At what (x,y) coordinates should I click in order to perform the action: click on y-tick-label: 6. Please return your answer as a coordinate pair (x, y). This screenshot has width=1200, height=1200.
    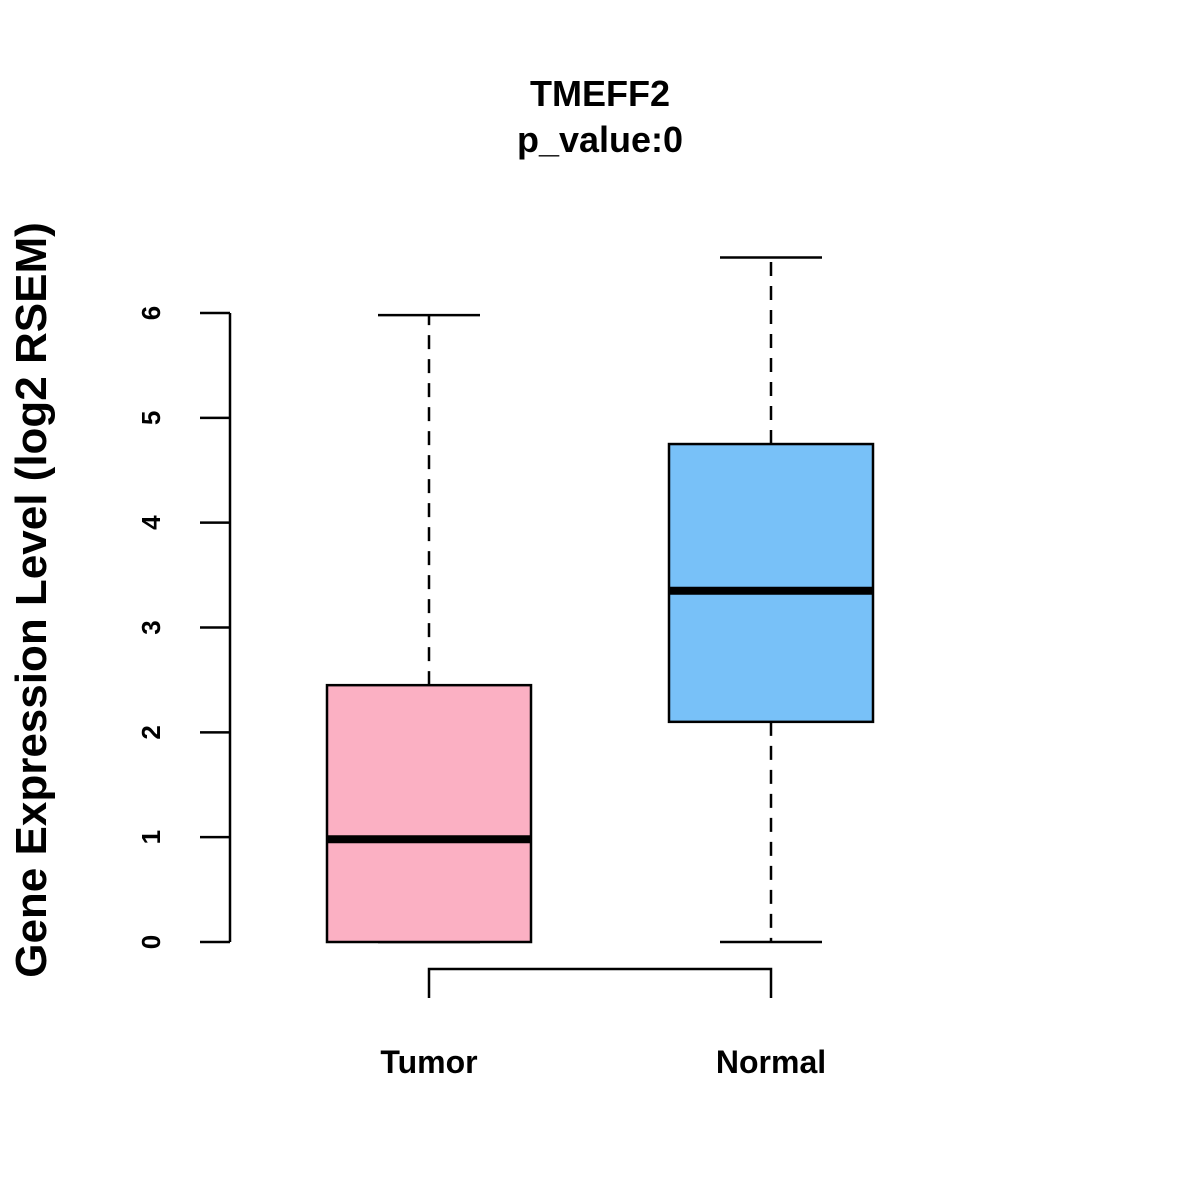
    Looking at the image, I should click on (151, 313).